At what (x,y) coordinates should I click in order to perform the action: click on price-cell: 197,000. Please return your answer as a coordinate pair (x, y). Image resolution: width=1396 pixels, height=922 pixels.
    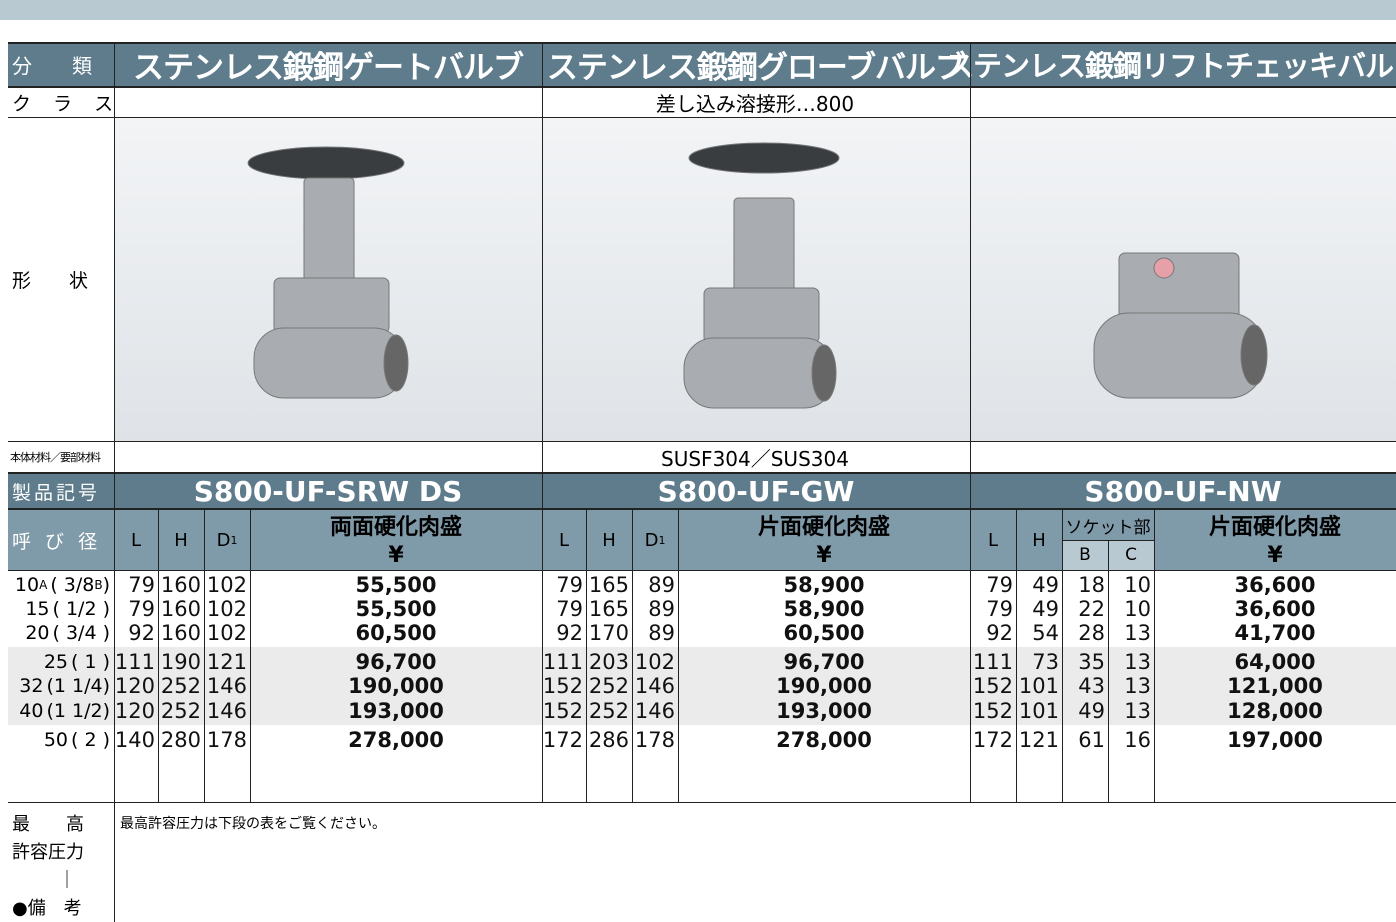
    Looking at the image, I should click on (1275, 740).